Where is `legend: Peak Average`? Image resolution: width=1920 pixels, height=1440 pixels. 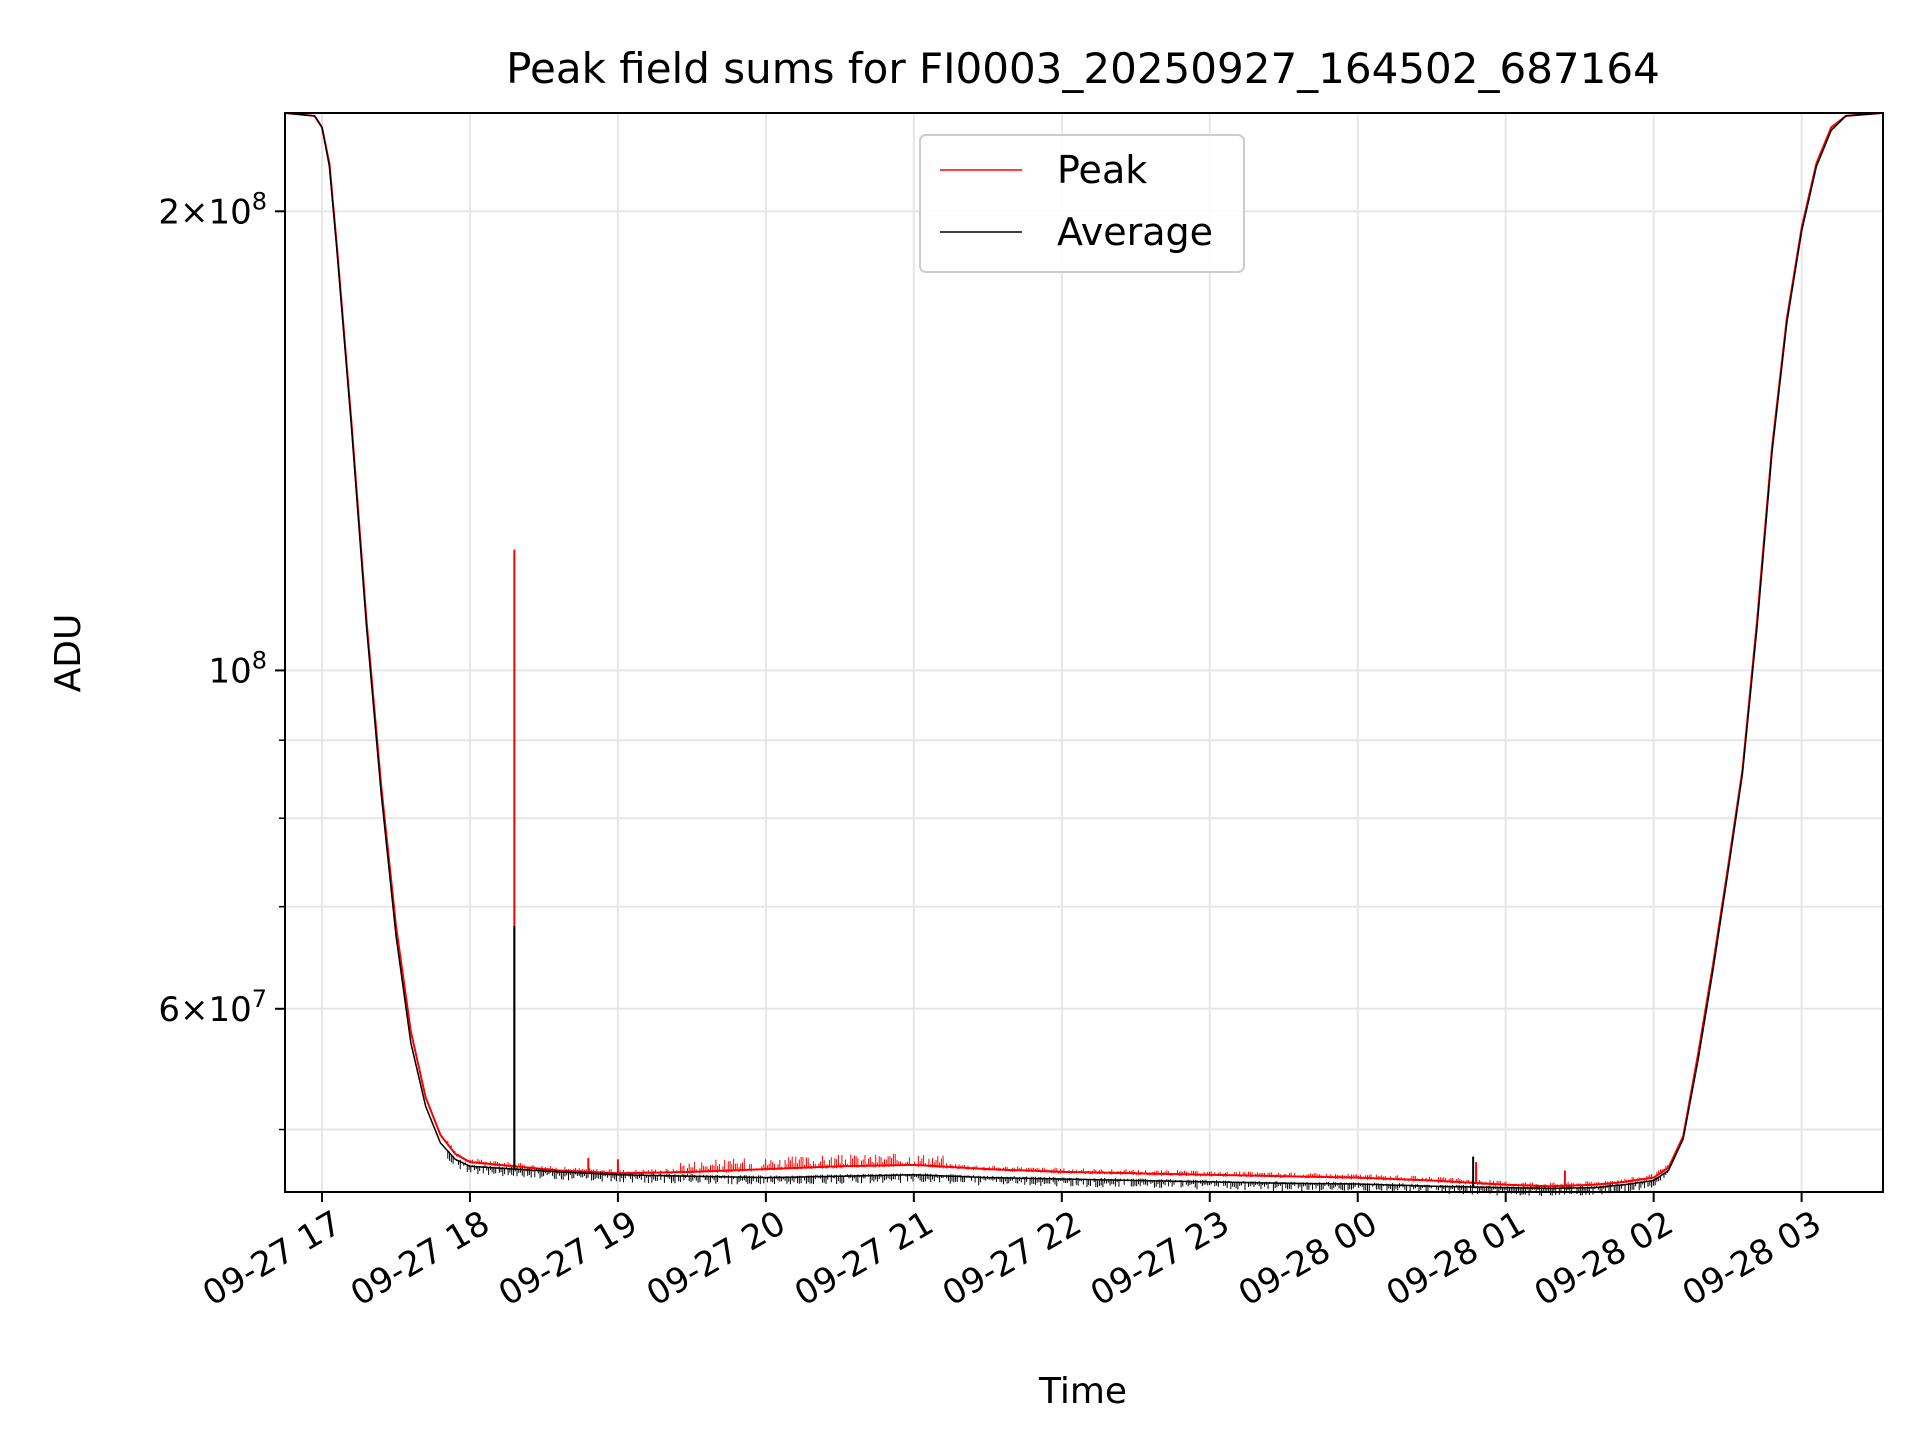
legend: Peak Average is located at coordinates (1082, 203).